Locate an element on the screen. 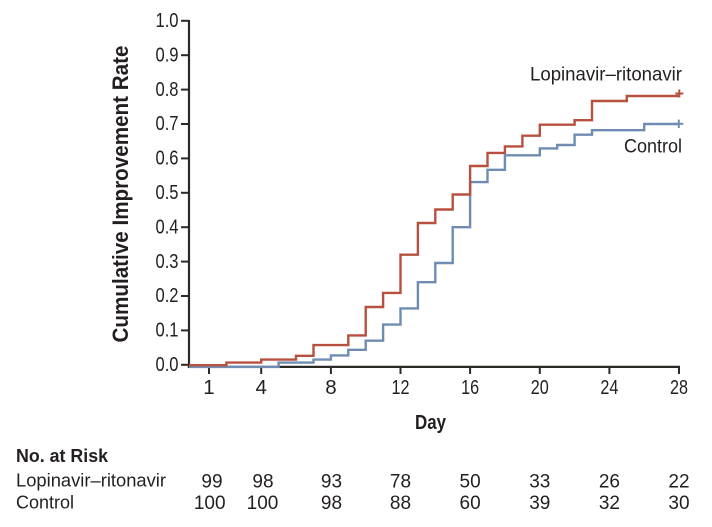  svg-text: 60 is located at coordinates (470, 503).